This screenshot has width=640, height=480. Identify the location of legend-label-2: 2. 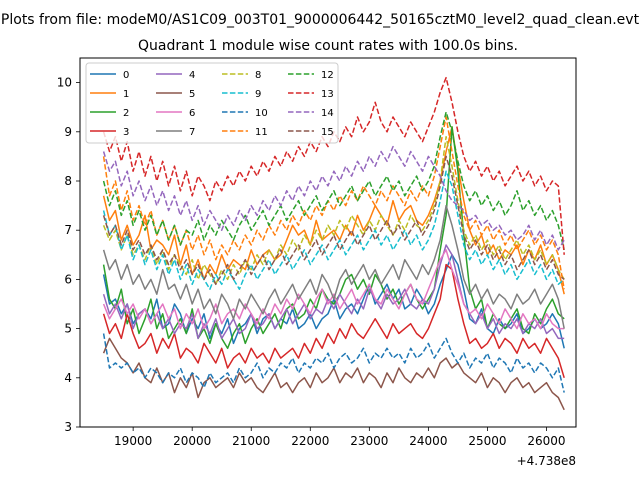
(126, 113).